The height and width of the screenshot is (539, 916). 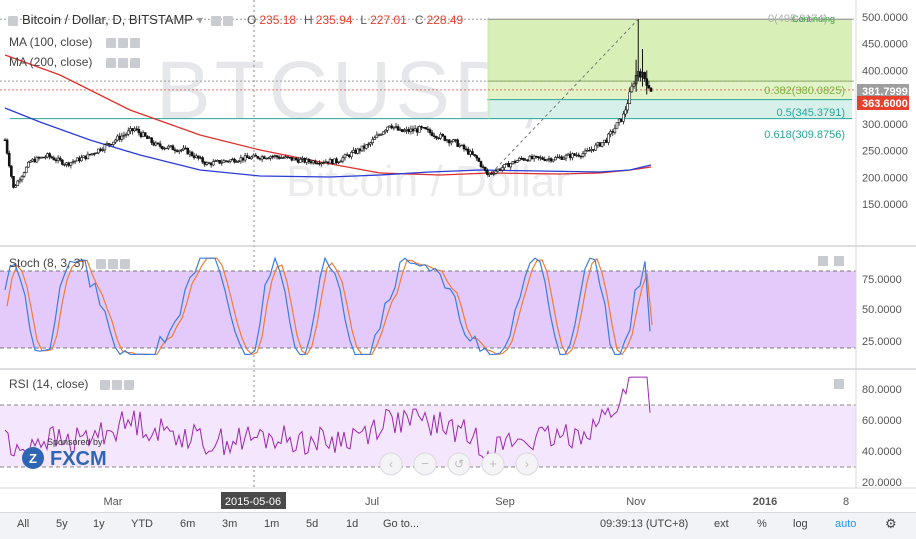 I want to click on stoch-legend: Stoch (8, 3, 3), so click(x=70, y=263).